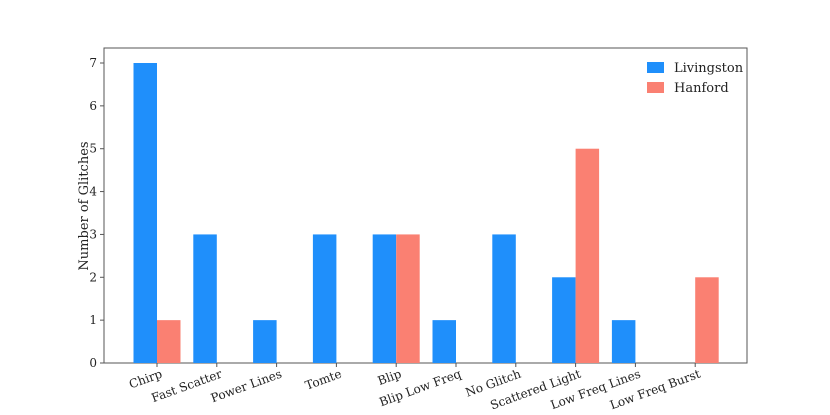 Image resolution: width=830 pixels, height=415 pixels. What do you see at coordinates (93, 320) in the screenshot?
I see `y-tick-label: 1` at bounding box center [93, 320].